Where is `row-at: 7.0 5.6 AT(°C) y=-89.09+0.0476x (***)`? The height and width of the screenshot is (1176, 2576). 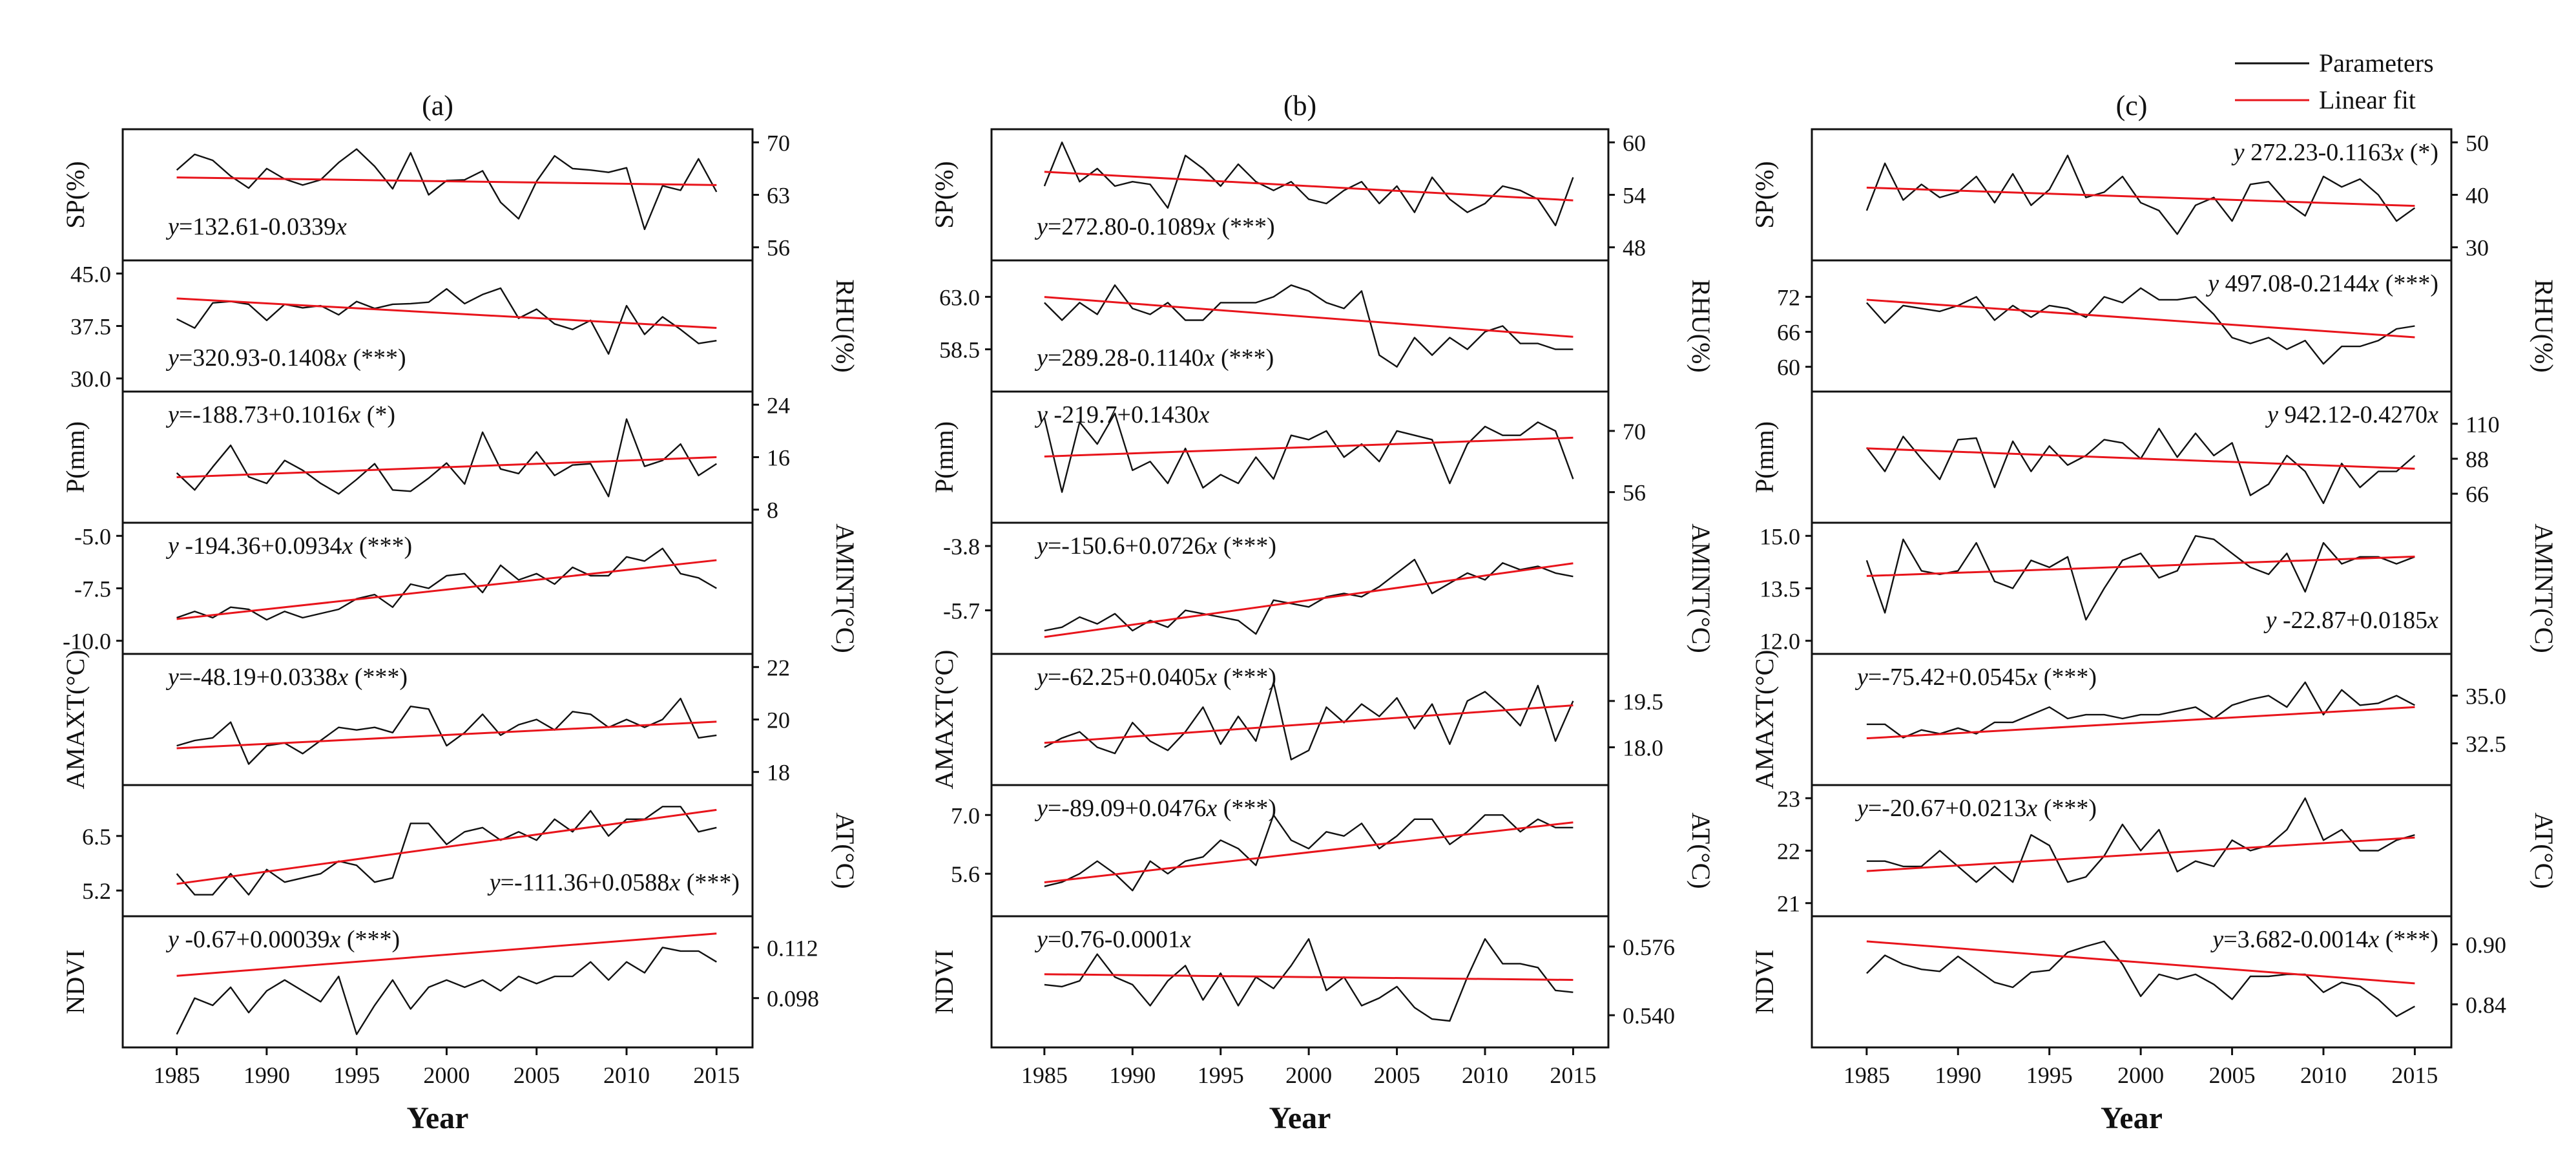
row-at: 7.0 5.6 AT(°C) y=-89.09+0.0476x (***) is located at coordinates (1333, 851).